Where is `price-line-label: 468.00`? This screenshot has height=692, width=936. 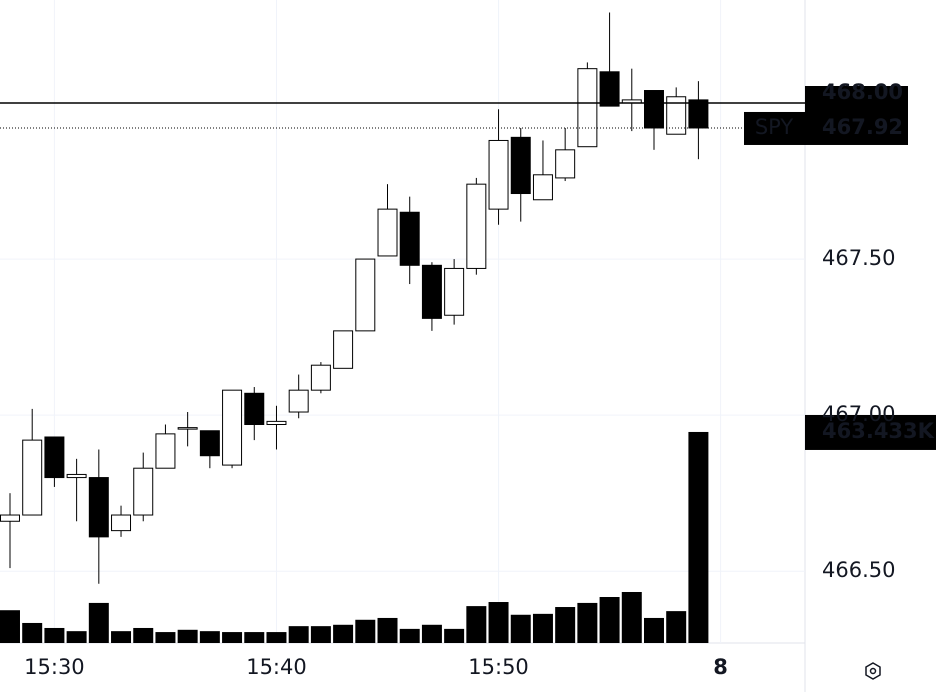
price-line-label: 468.00 is located at coordinates (862, 92).